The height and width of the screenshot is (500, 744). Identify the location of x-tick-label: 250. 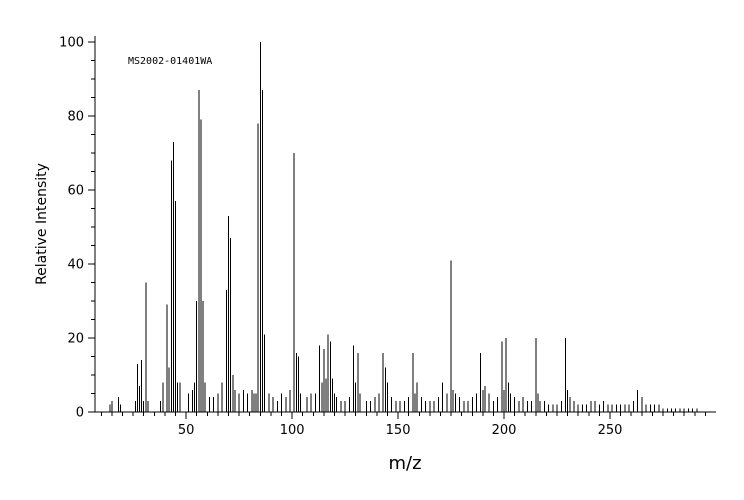
(610, 430).